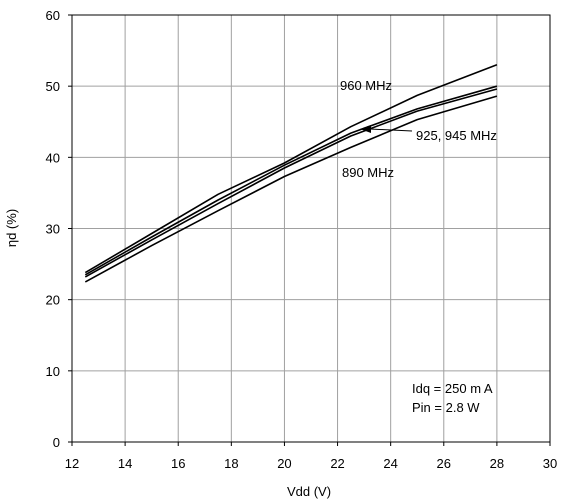  Describe the element at coordinates (550, 463) in the screenshot. I see `x-tick-label: 30` at that location.